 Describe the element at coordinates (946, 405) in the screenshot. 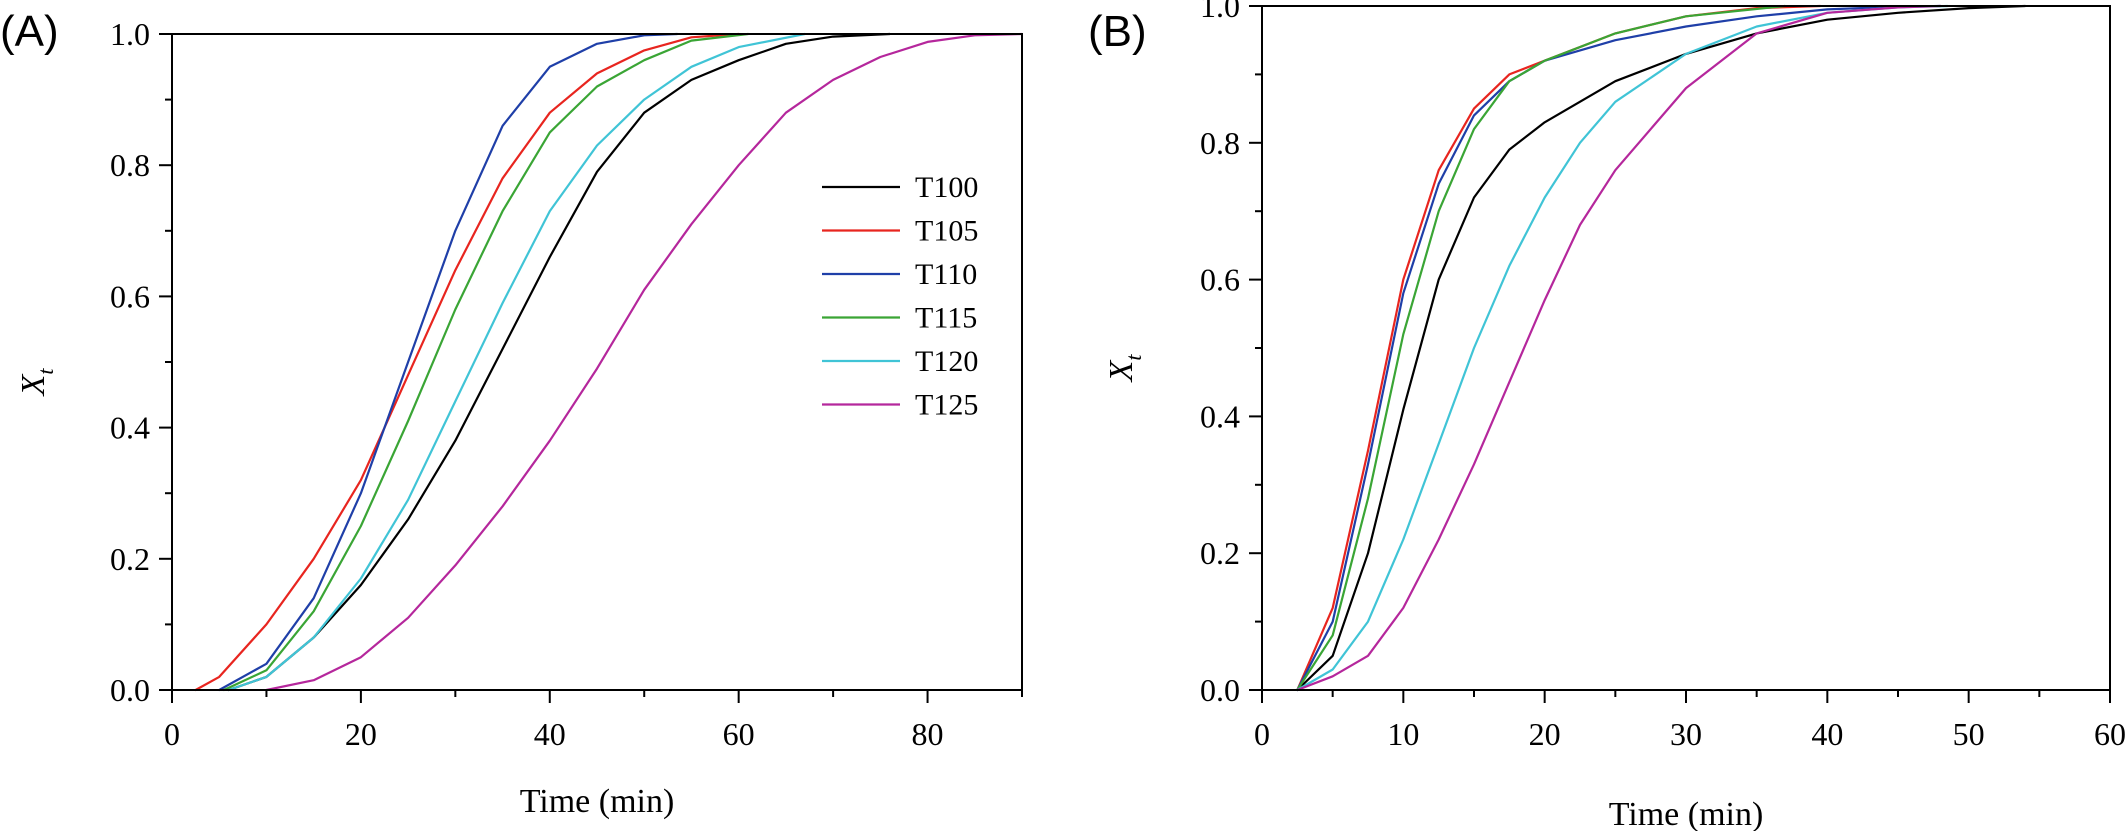

I see `legend-label: T125` at that location.